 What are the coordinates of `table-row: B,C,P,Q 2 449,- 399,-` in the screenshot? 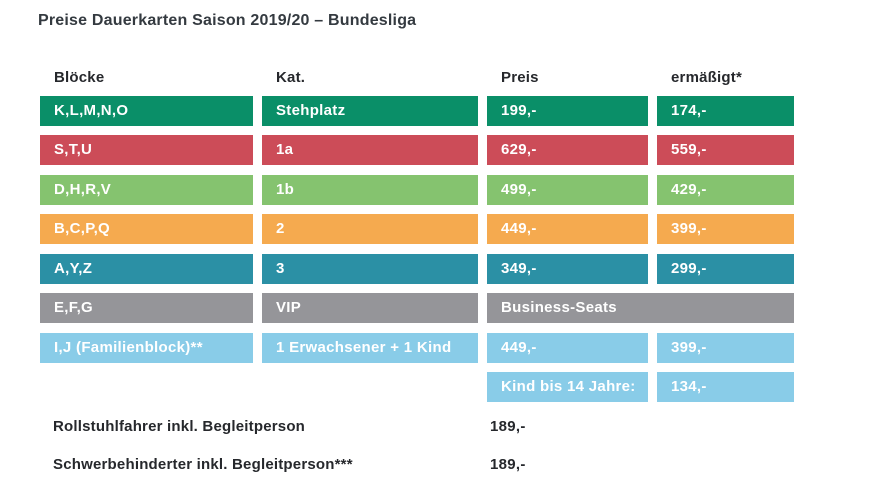 It's located at (417, 229).